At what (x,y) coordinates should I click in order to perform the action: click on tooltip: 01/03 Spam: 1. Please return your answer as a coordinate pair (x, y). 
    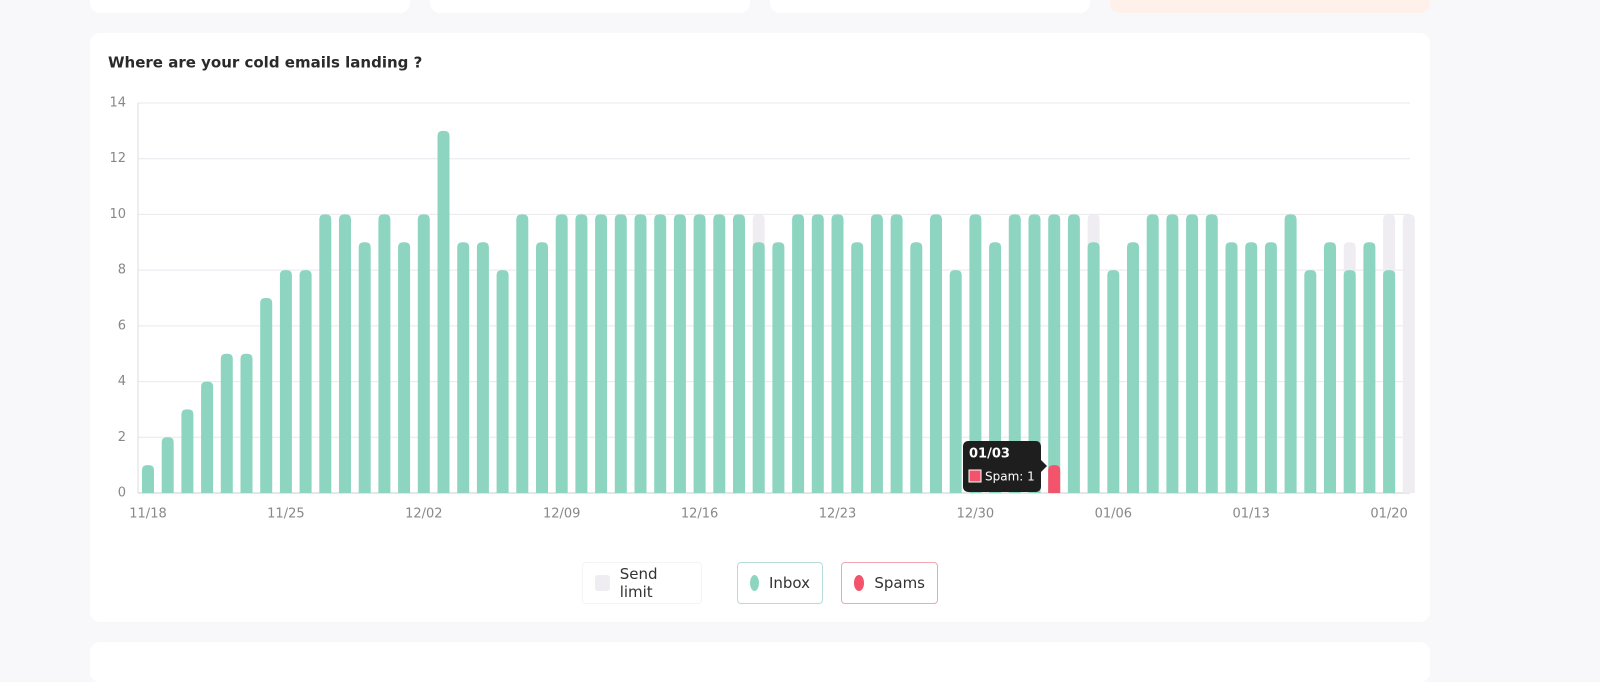
    Looking at the image, I should click on (1005, 466).